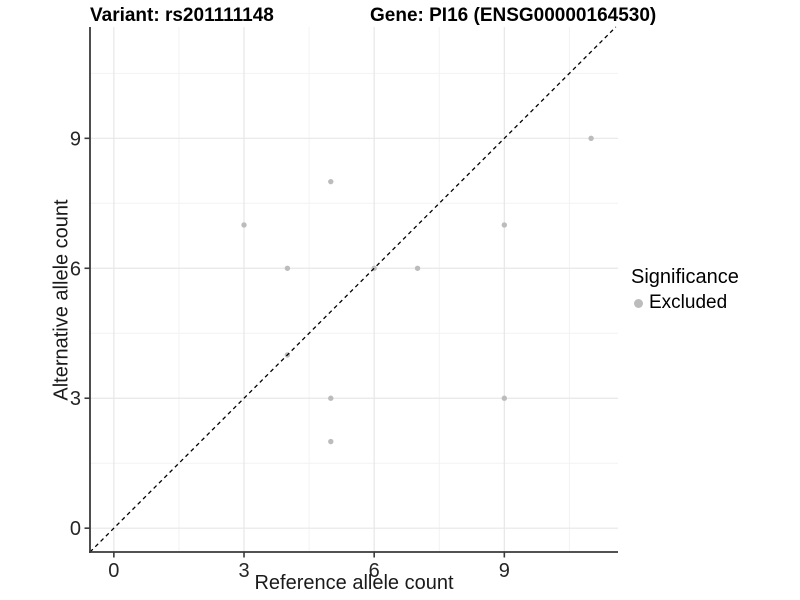  Describe the element at coordinates (75, 399) in the screenshot. I see `y-tick-label: 3` at that location.